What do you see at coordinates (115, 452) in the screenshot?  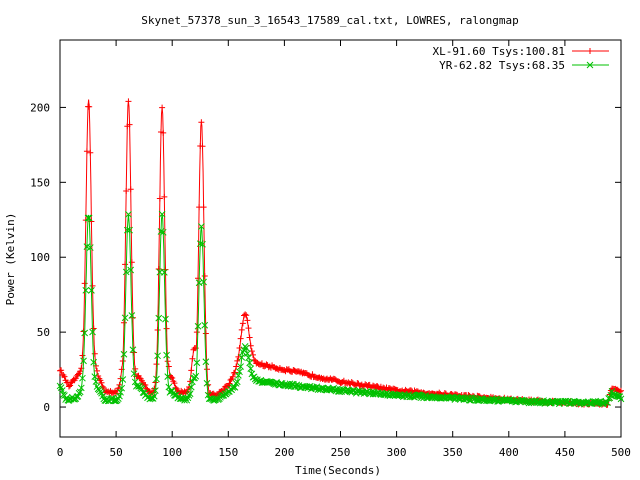 I see `x-tick-label: 50` at bounding box center [115, 452].